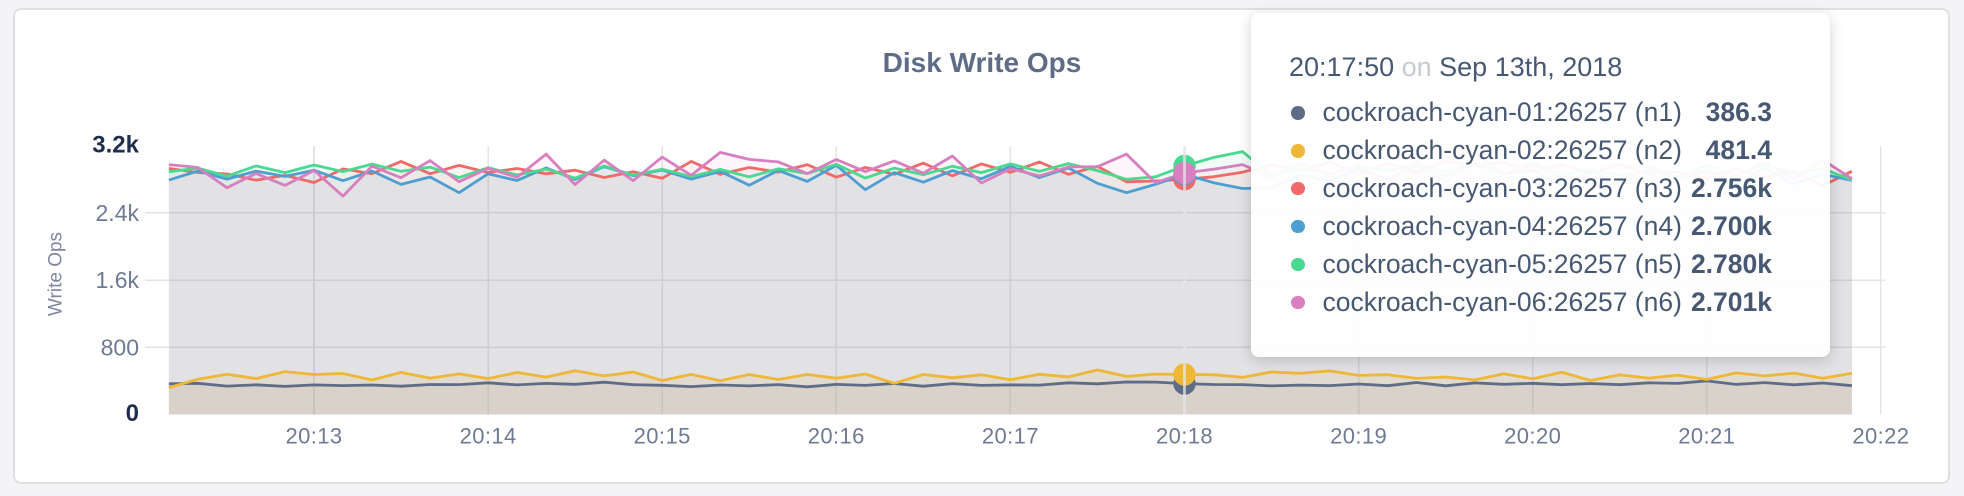 The image size is (1964, 496). What do you see at coordinates (313, 436) in the screenshot?
I see `svg-text: 20:13` at bounding box center [313, 436].